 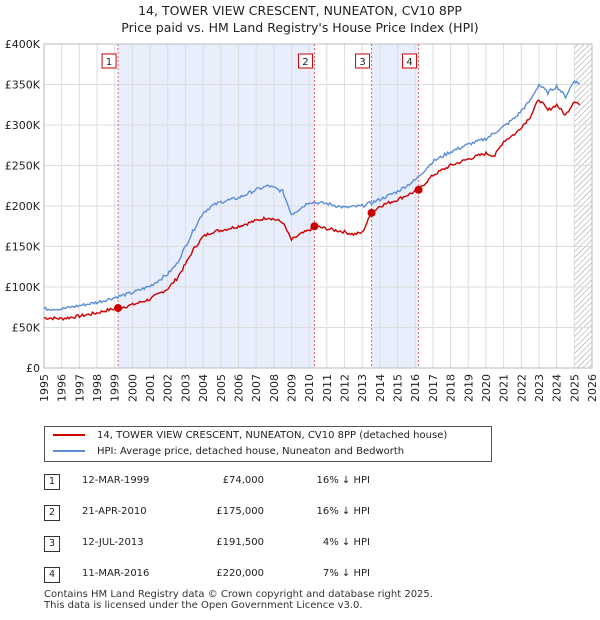 What do you see at coordinates (115, 388) in the screenshot?
I see `x-tick-label: 1999` at bounding box center [115, 388].